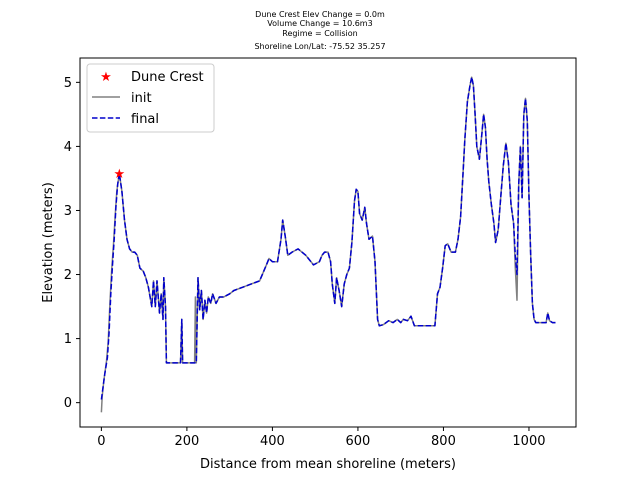 Image resolution: width=640 pixels, height=480 pixels. Describe the element at coordinates (167, 77) in the screenshot. I see `legend-label-dune-crest: Dune Crest` at that location.